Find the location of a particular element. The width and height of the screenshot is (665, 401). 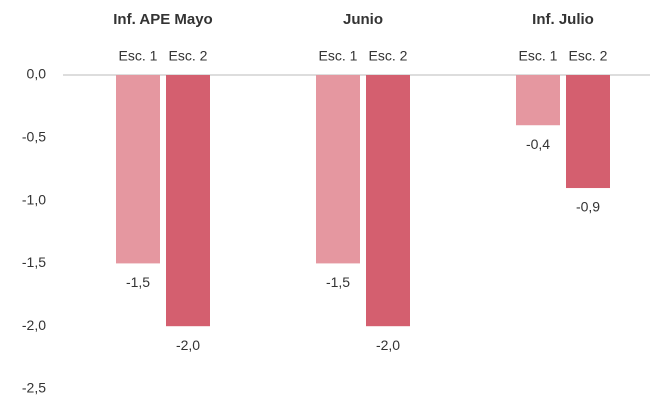

y-tick-label: 0,0 is located at coordinates (37, 74).